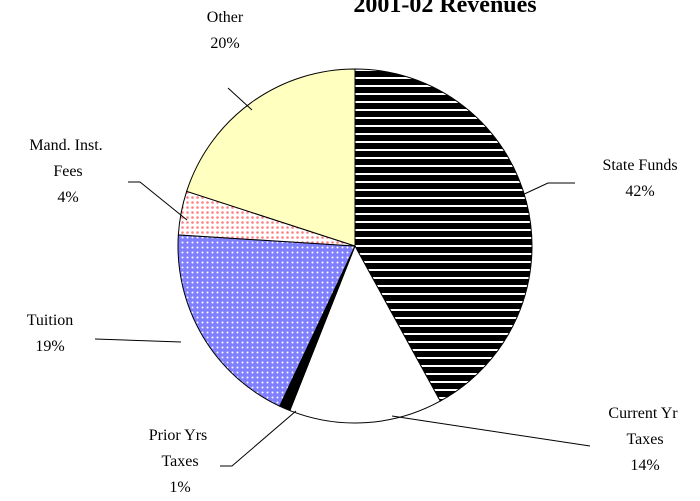  What do you see at coordinates (180, 448) in the screenshot?
I see `slice-label: Prior Yrs Taxes` at bounding box center [180, 448].